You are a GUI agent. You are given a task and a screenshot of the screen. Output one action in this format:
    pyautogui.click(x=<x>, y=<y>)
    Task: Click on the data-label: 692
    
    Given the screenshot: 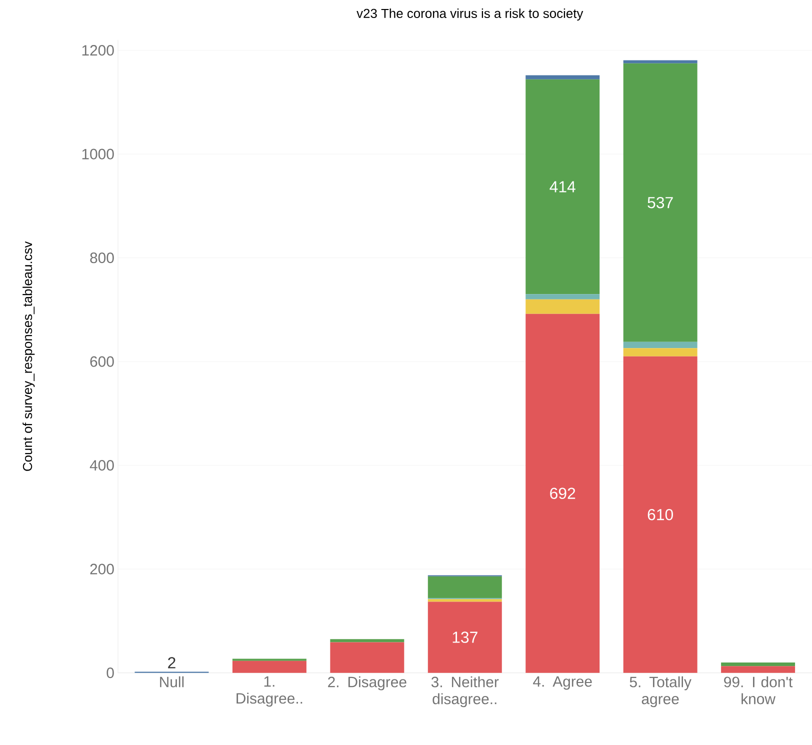 What is the action you would take?
    pyautogui.click(x=563, y=494)
    